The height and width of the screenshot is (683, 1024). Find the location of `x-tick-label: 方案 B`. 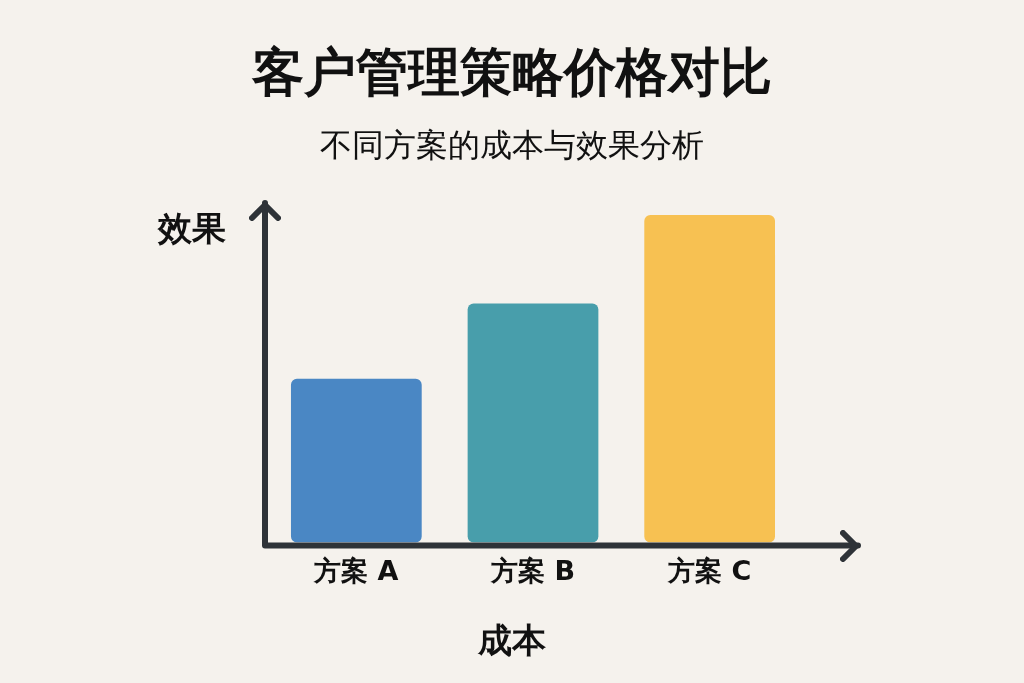

x-tick-label: 方案 B is located at coordinates (532, 570).